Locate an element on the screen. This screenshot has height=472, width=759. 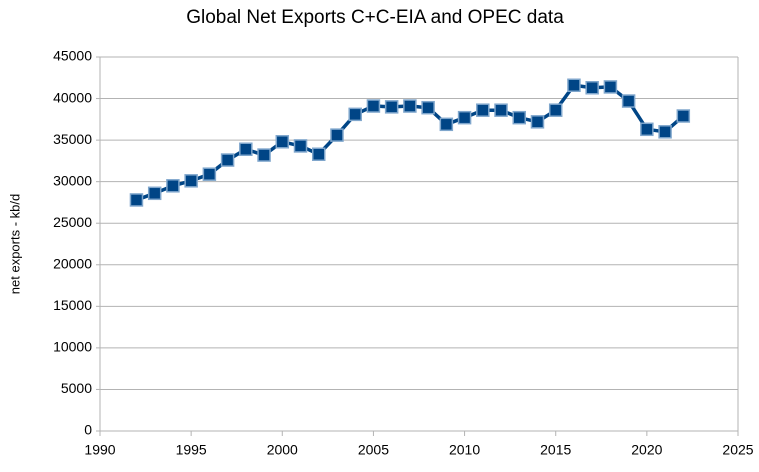
y-tick-label: 15000 is located at coordinates (72, 305).